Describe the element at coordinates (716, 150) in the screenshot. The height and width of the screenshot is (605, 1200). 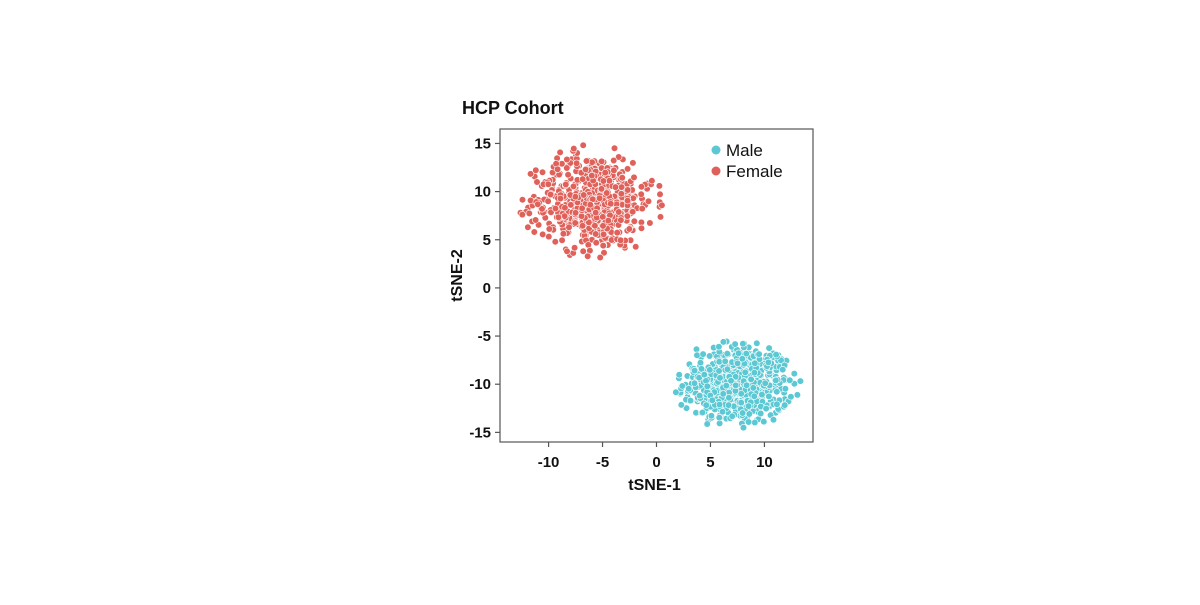
I see `legend-marker-male` at that location.